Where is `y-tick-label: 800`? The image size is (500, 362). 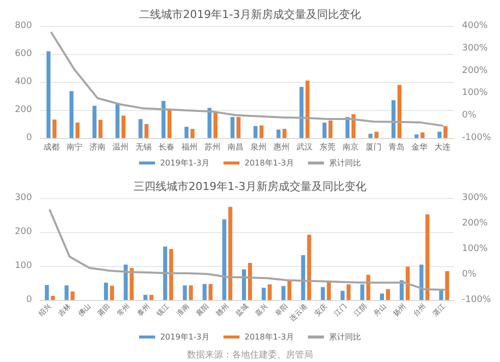 y-tick-label: 800 is located at coordinates (23, 26).